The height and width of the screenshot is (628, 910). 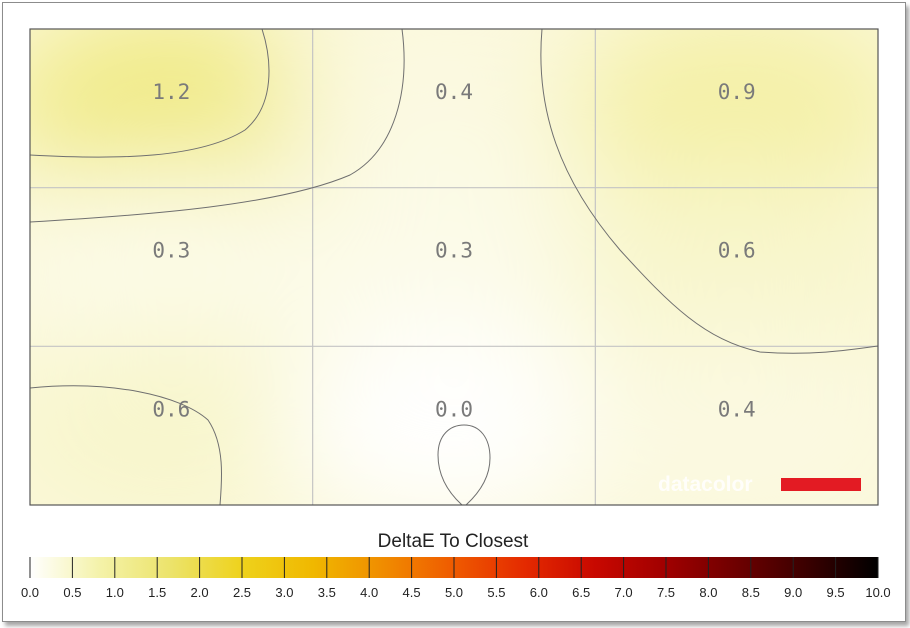 What do you see at coordinates (115, 592) in the screenshot?
I see `color-scale-tick-label: 1.0` at bounding box center [115, 592].